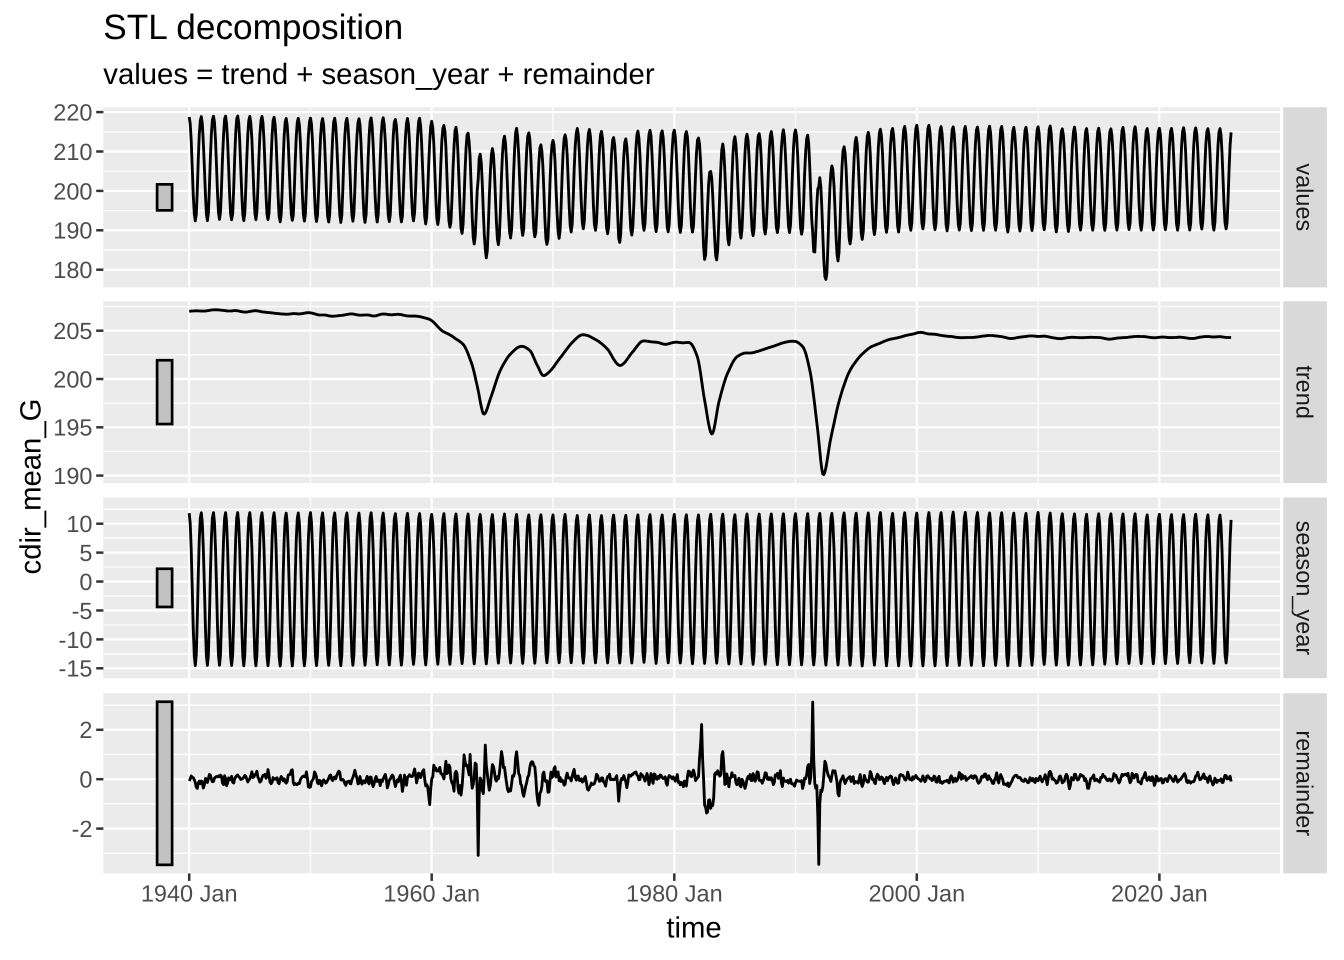 This screenshot has height=960, width=1344. What do you see at coordinates (72, 331) in the screenshot?
I see `svg-text: 205` at bounding box center [72, 331].